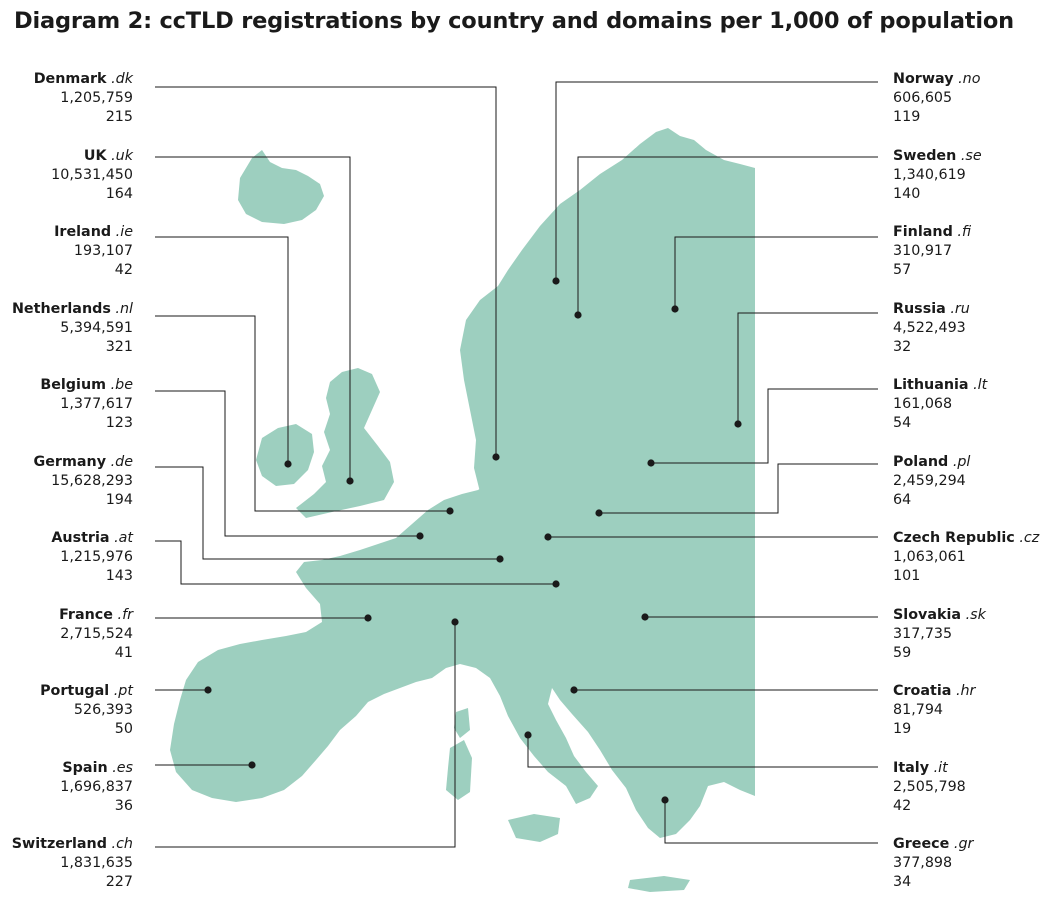  I want to click on domains-per-1000: 215, so click(119, 117).